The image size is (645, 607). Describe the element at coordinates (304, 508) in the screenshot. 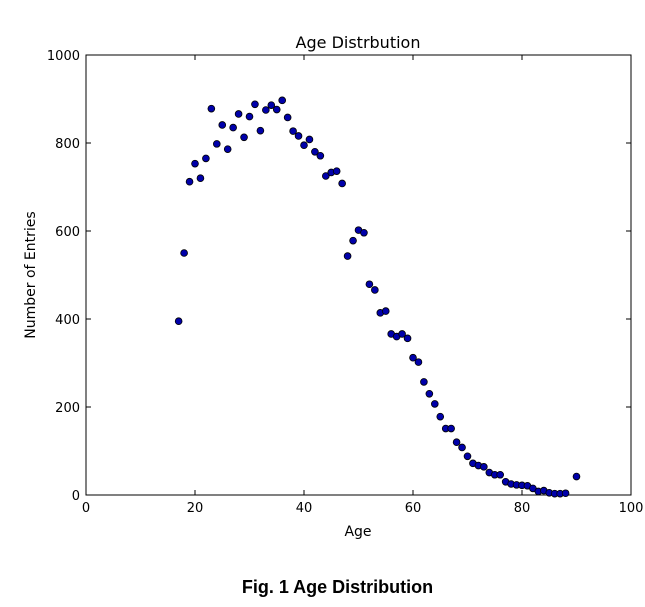

I see `x-tick-label: 40` at that location.